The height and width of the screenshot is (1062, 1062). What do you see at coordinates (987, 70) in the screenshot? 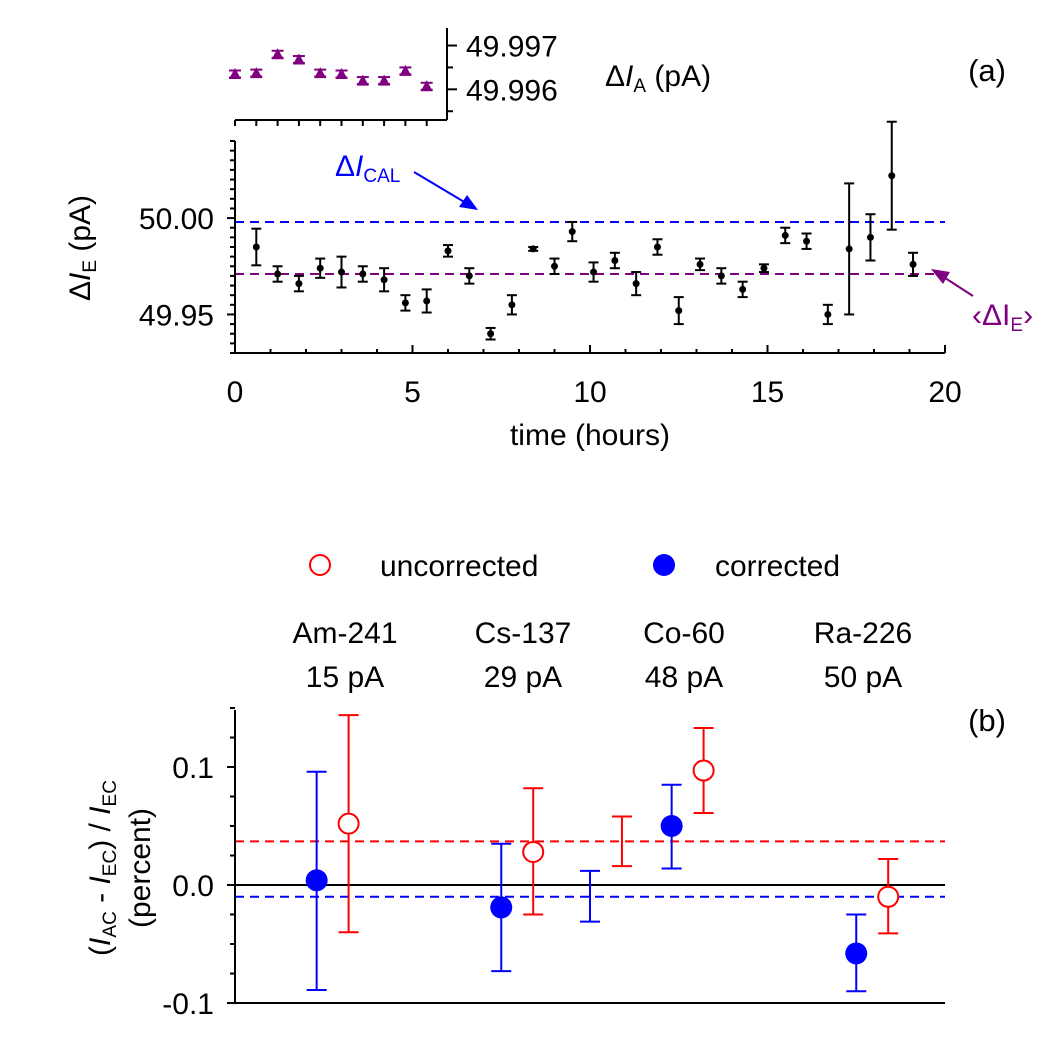
I see `panel-a-label: (a)` at bounding box center [987, 70].